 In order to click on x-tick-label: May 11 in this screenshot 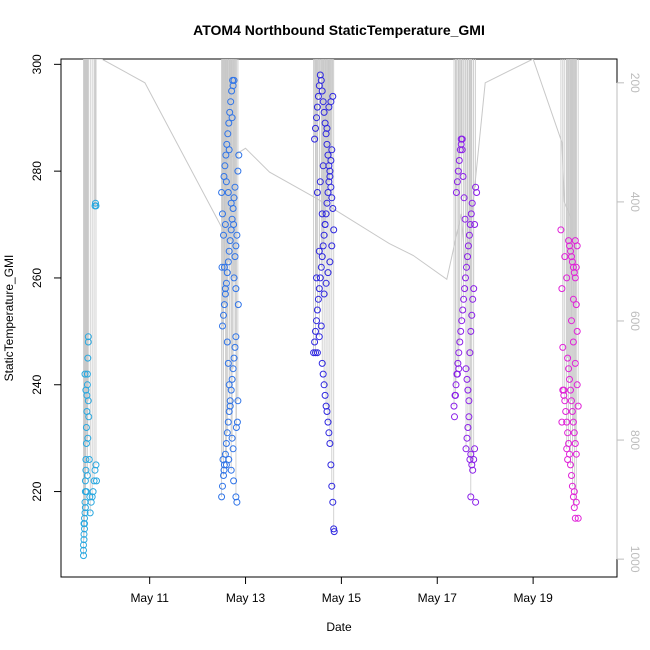, I will do `click(149, 598)`.